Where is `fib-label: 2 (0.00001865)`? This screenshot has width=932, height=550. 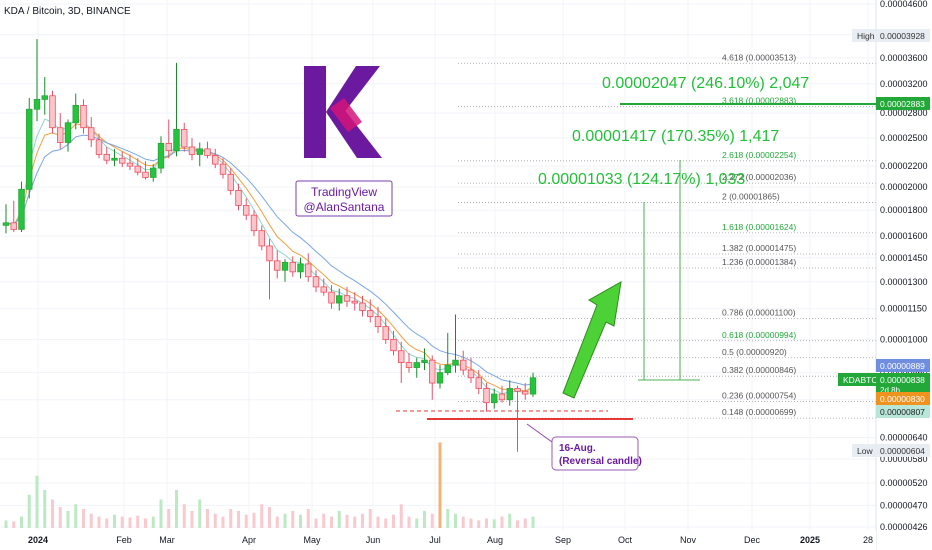
fib-label: 2 (0.00001865) is located at coordinates (751, 196).